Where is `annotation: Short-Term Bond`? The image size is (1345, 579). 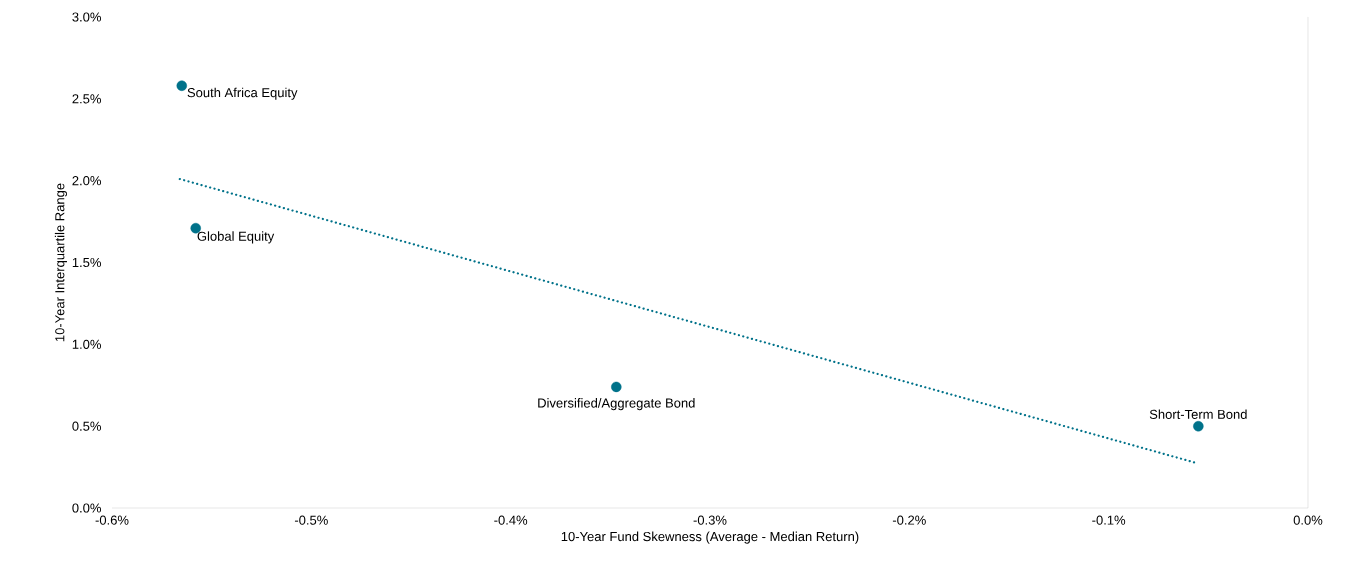
annotation: Short-Term Bond is located at coordinates (1198, 414).